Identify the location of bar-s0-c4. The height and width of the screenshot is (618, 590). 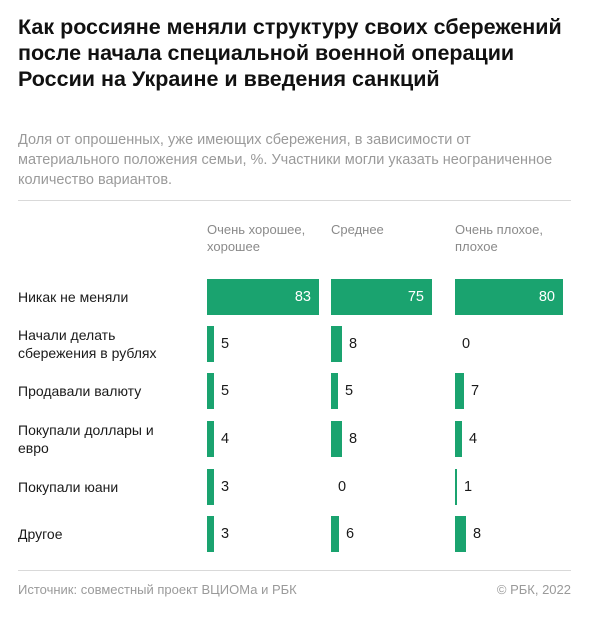
(210, 487).